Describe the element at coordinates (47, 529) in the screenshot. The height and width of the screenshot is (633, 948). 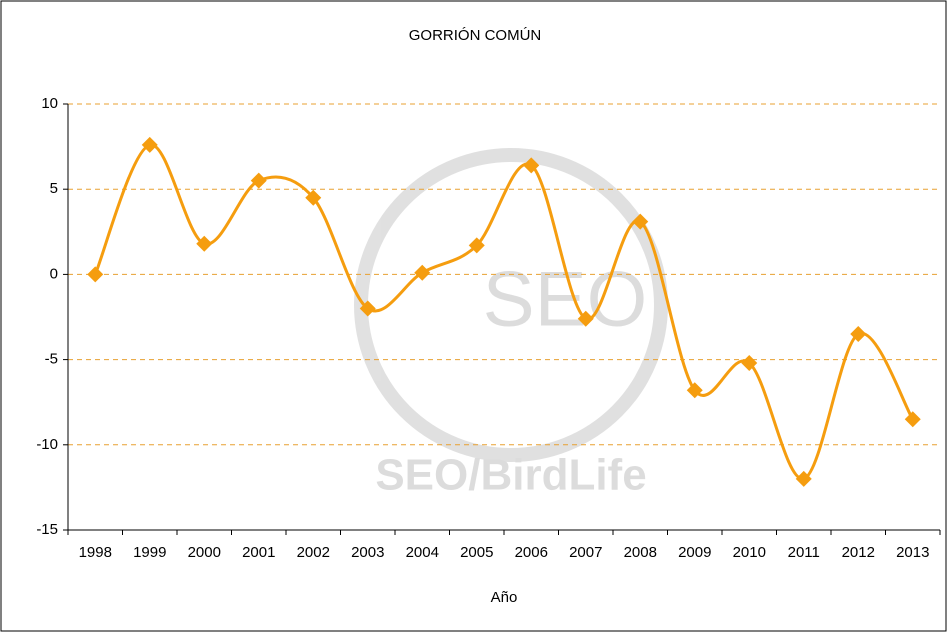
I see `y-tick-label: -15` at that location.